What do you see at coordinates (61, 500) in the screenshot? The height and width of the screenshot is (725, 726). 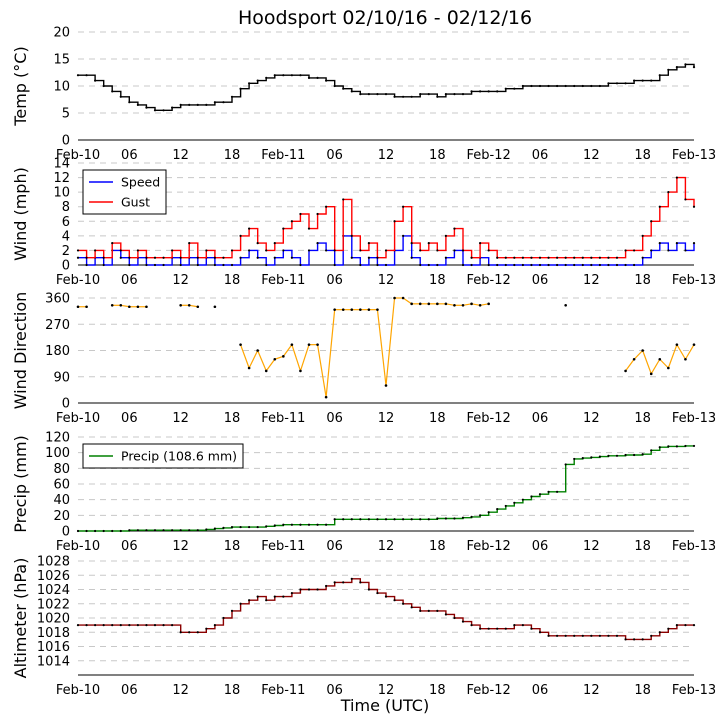 I see `precip-y-tick-label: 40` at bounding box center [61, 500].